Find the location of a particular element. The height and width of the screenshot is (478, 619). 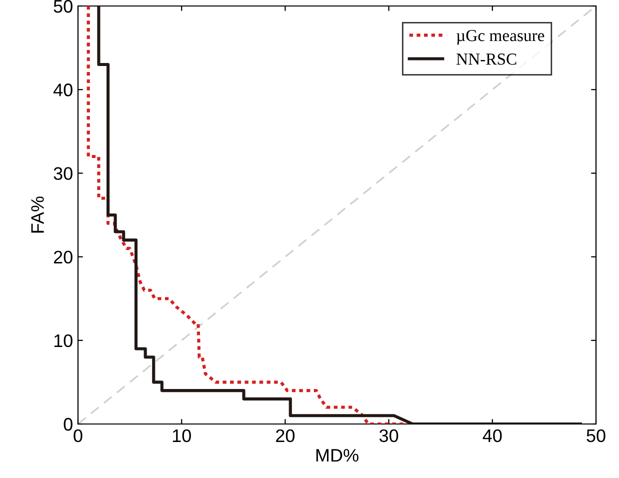

y-tick-label: 30 is located at coordinates (63, 173).